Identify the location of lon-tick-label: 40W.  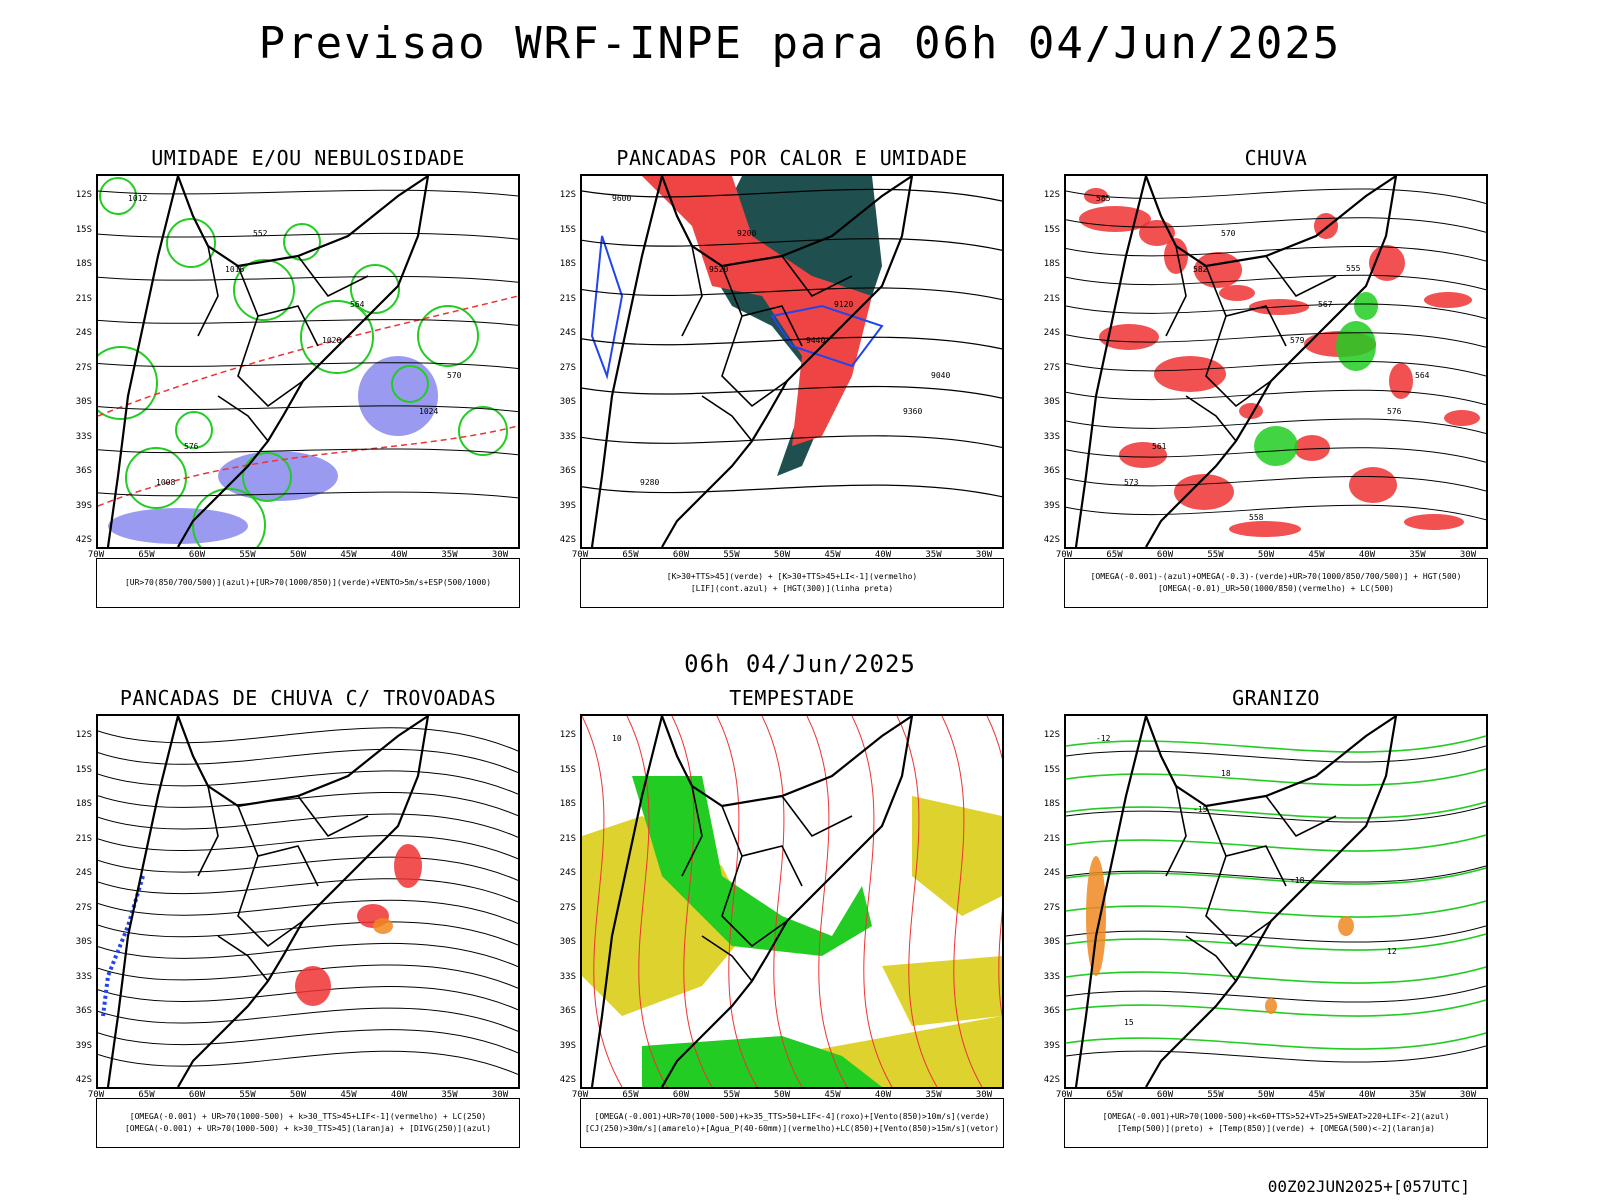
(1367, 1095).